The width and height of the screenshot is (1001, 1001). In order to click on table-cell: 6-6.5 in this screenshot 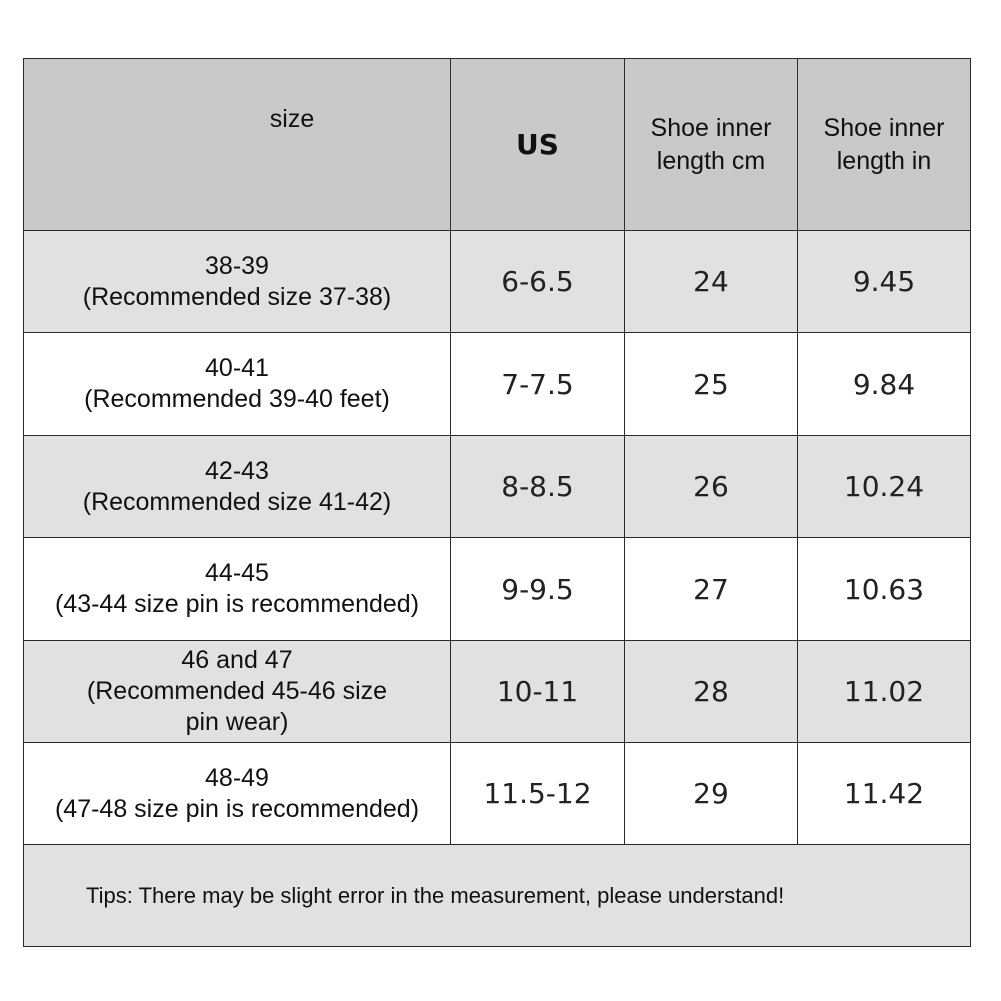, I will do `click(537, 281)`.